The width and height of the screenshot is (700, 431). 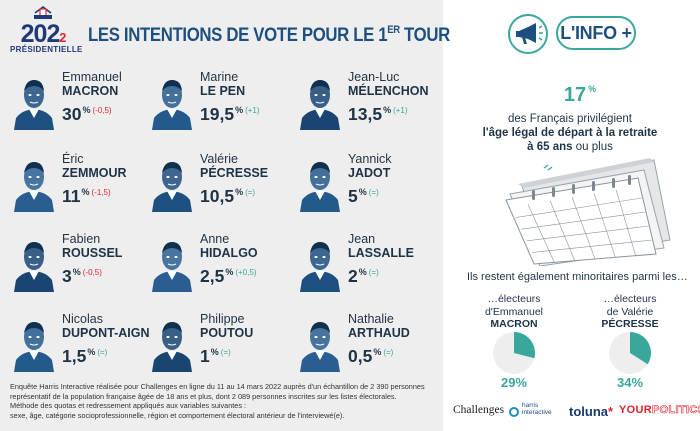 What do you see at coordinates (596, 33) in the screenshot?
I see `info-plus-title: L'INFO +` at bounding box center [596, 33].